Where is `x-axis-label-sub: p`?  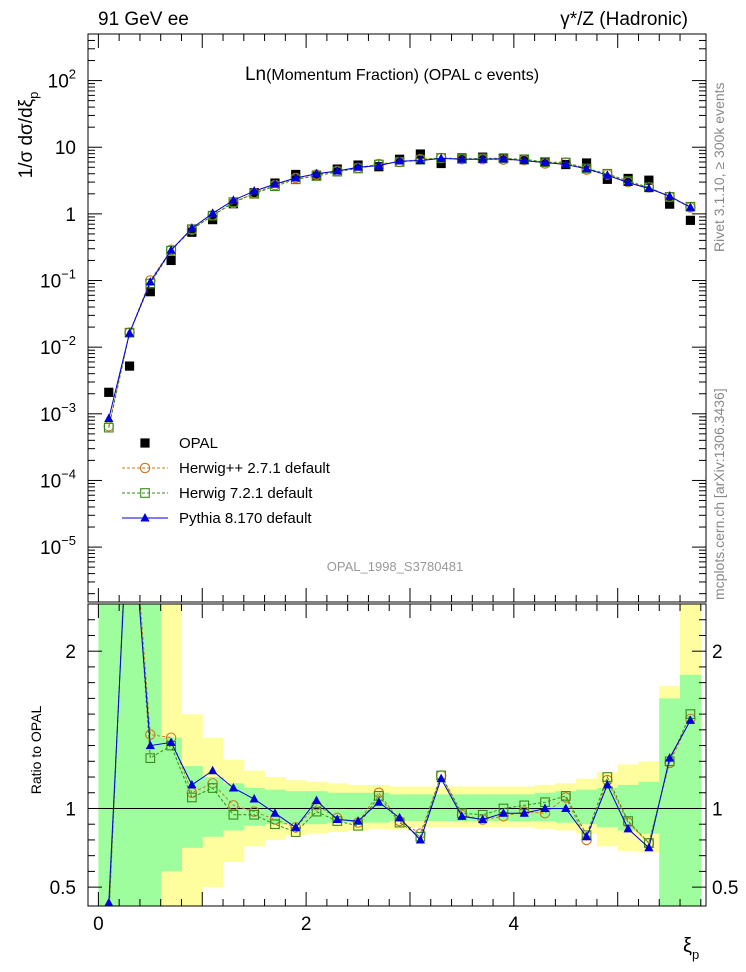 x-axis-label-sub: p is located at coordinates (695, 954).